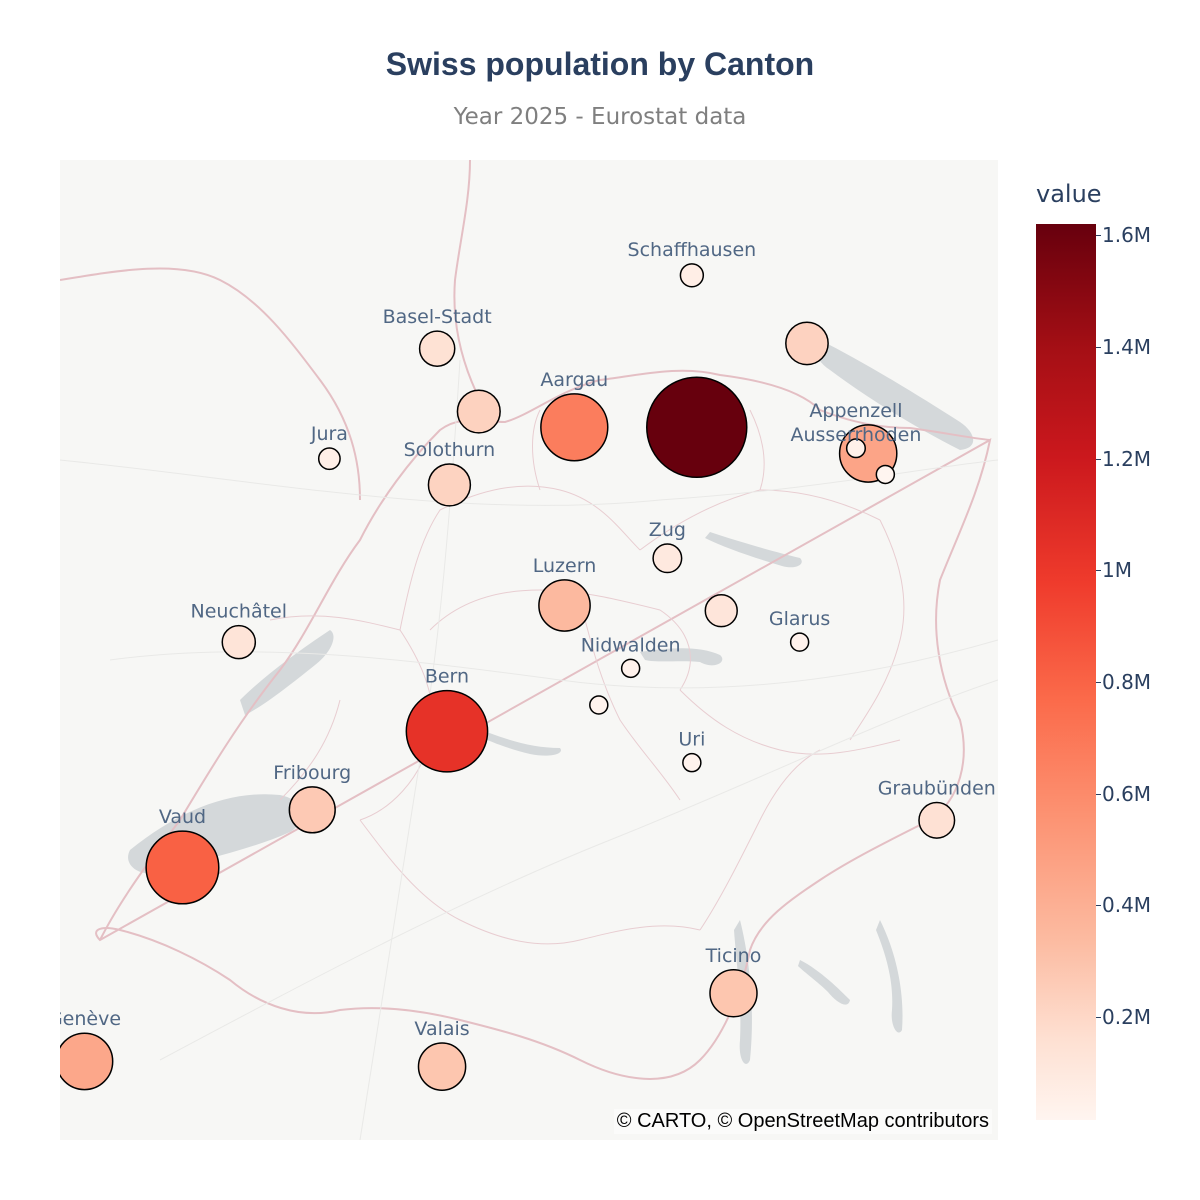 The image size is (1200, 1200). I want to click on canton-bubble-schaffhausen, so click(692, 275).